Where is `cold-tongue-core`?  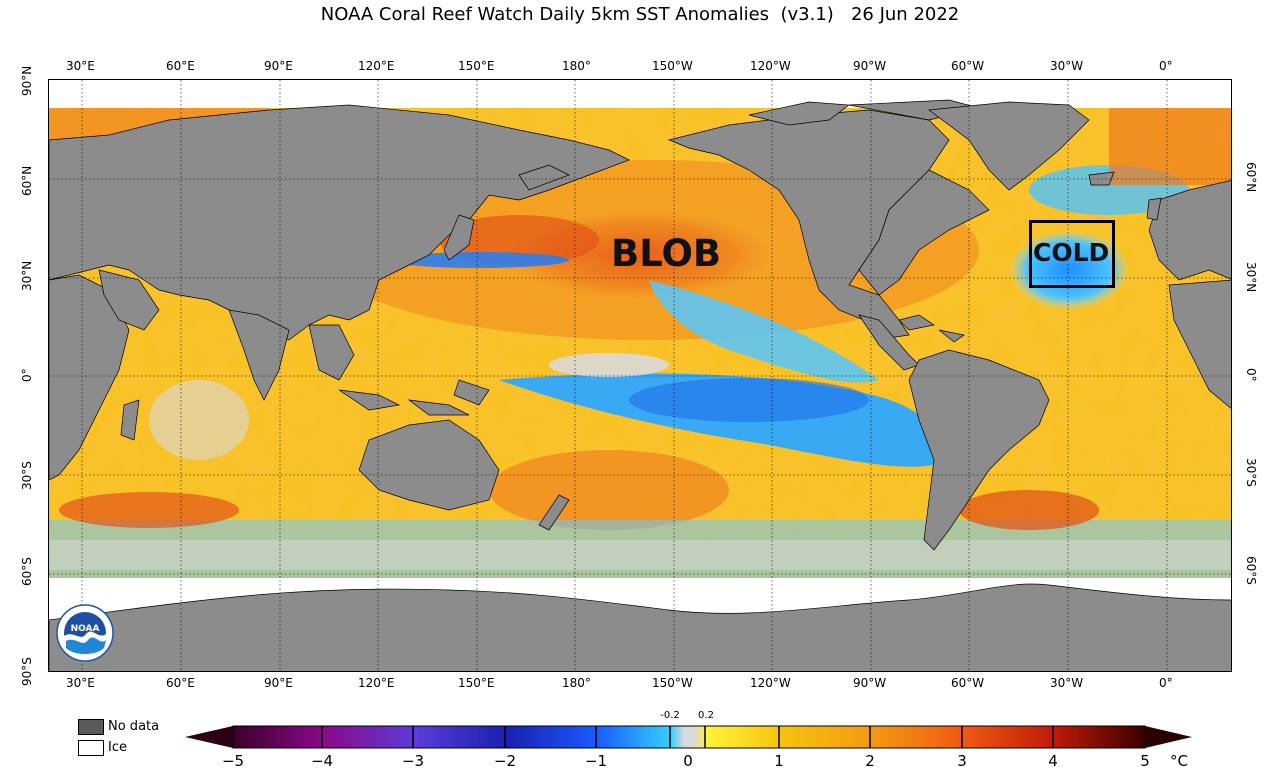 cold-tongue-core is located at coordinates (749, 400).